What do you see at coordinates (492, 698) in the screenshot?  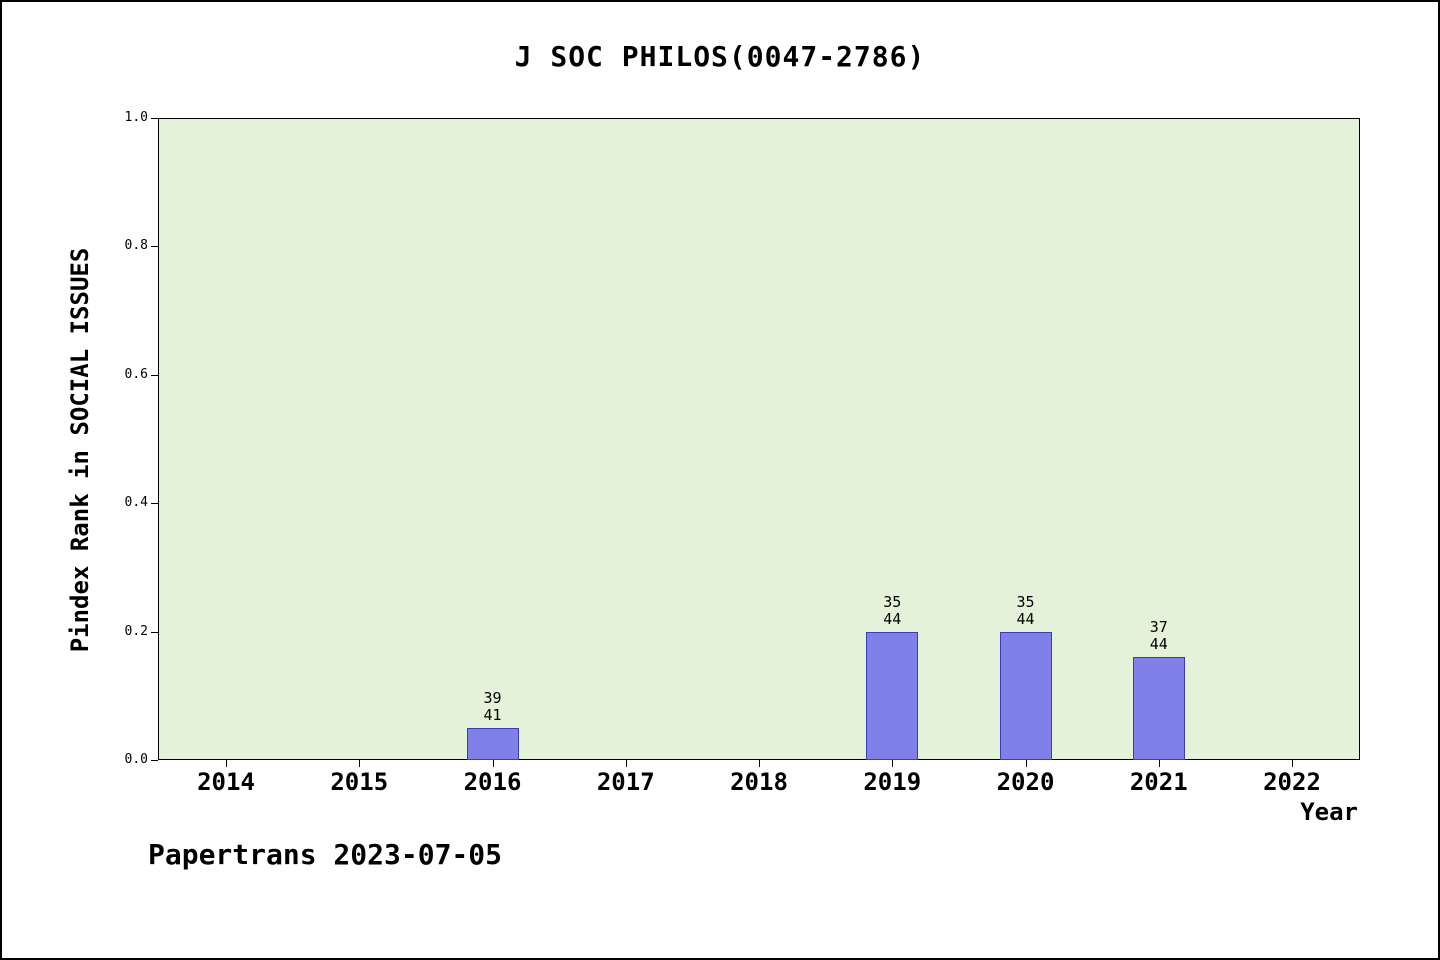 I see `bar-rank-value: 39` at bounding box center [492, 698].